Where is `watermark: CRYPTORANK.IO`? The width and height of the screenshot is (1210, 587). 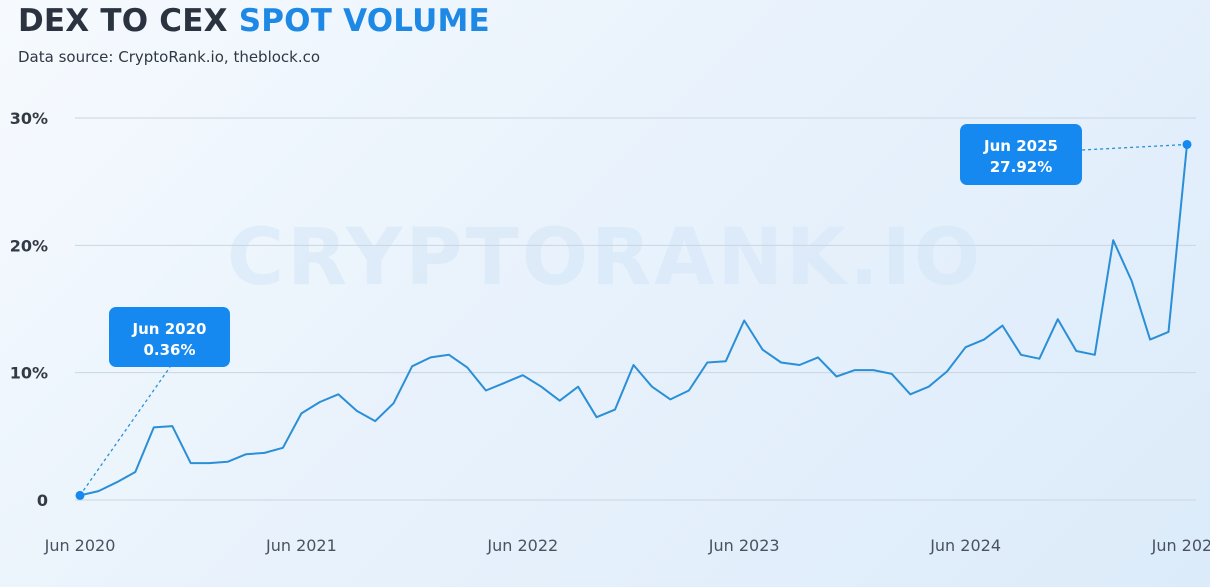
watermark: CRYPTORANK.IO is located at coordinates (605, 258).